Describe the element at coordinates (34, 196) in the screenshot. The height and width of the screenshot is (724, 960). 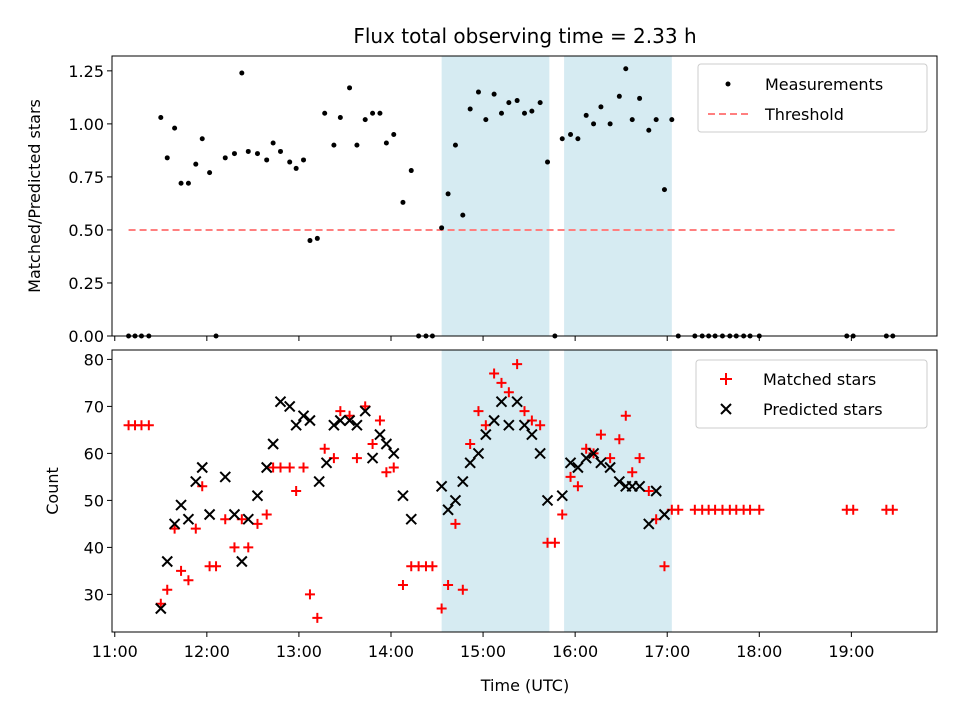
I see `top-y-axis-label: Matched/Predicted stars` at that location.